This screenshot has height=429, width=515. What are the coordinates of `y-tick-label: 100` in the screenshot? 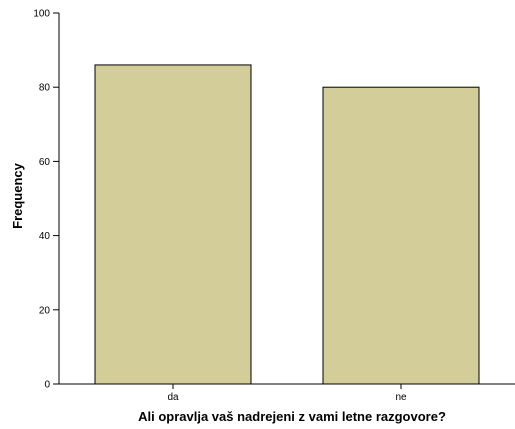 It's located at (41, 14).